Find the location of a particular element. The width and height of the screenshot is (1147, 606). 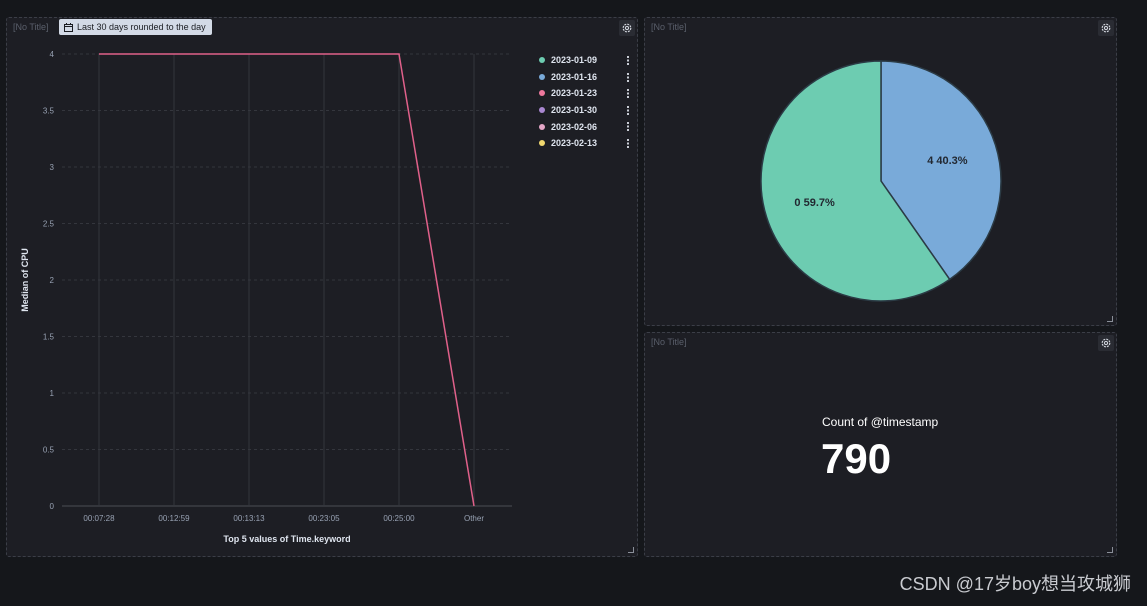

pie-chart: 4 40.3% 0 59.7% is located at coordinates (881, 181).